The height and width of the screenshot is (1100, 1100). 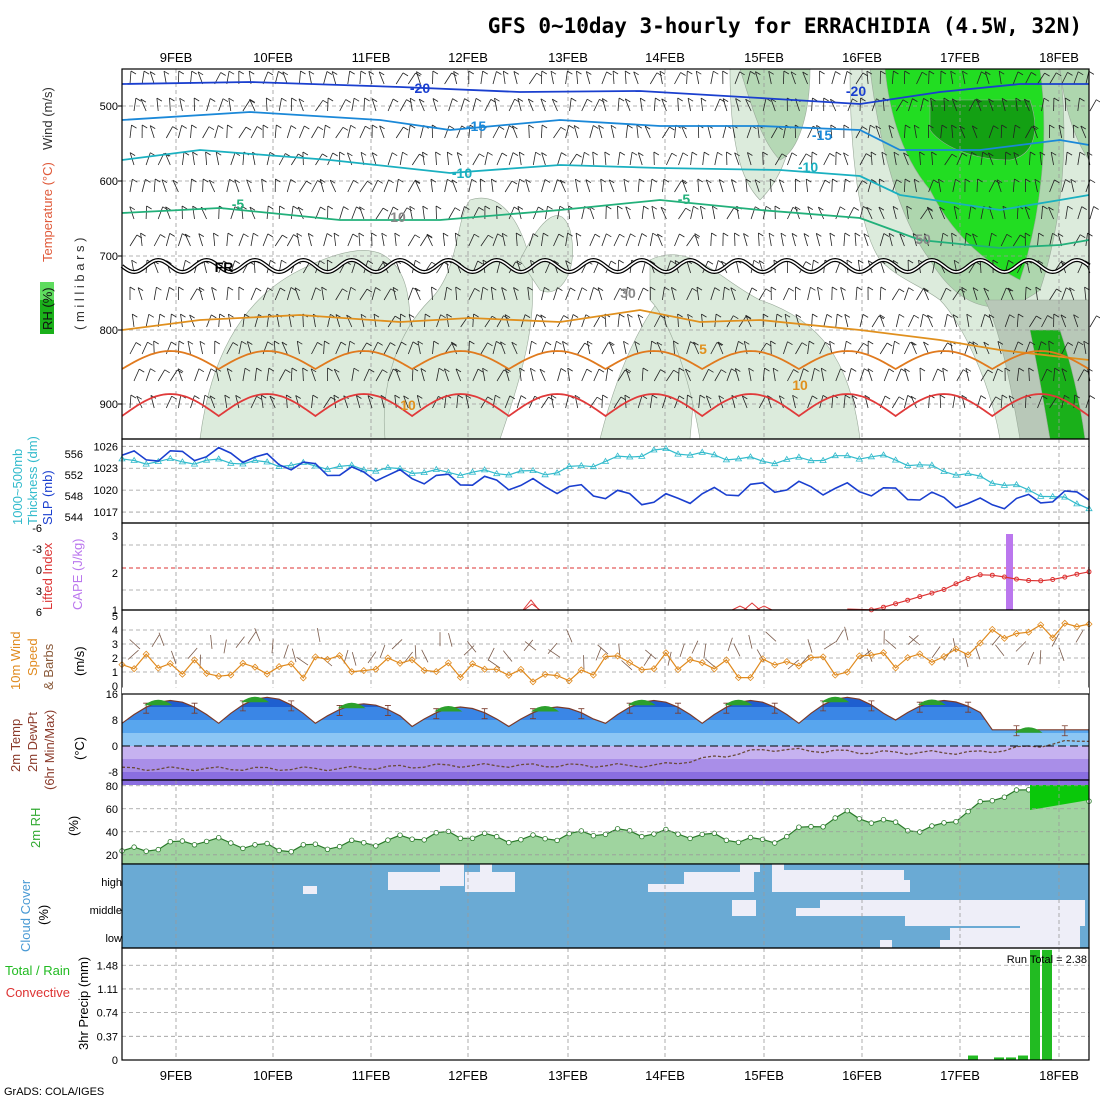 I want to click on temp-peak-green, so click(x=738, y=702).